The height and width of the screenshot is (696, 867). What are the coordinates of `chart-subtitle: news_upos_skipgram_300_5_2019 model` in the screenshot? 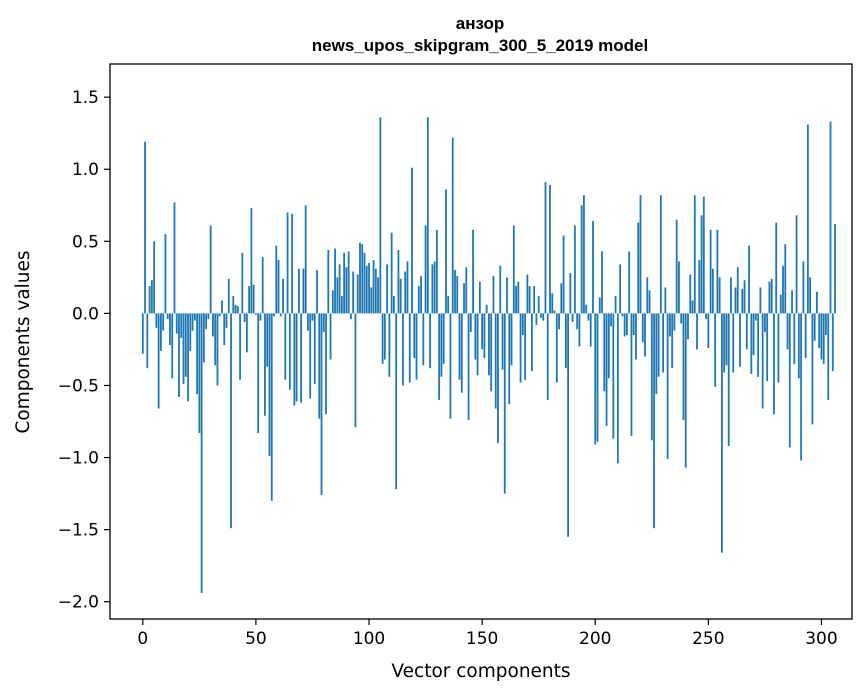 It's located at (480, 45).